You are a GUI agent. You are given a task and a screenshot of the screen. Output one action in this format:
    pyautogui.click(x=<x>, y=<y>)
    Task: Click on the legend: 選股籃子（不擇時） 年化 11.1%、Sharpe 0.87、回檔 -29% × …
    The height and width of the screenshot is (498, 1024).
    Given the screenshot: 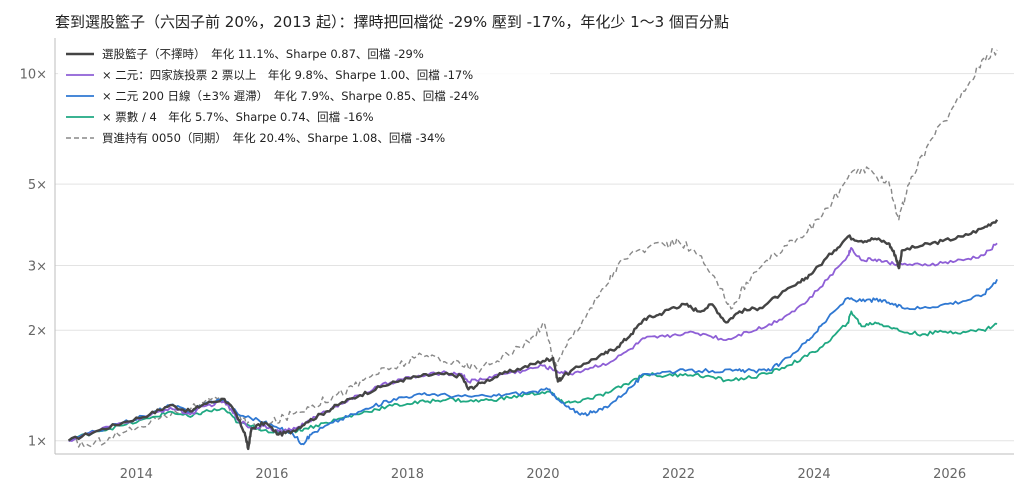 What is the action you would take?
    pyautogui.click(x=304, y=99)
    